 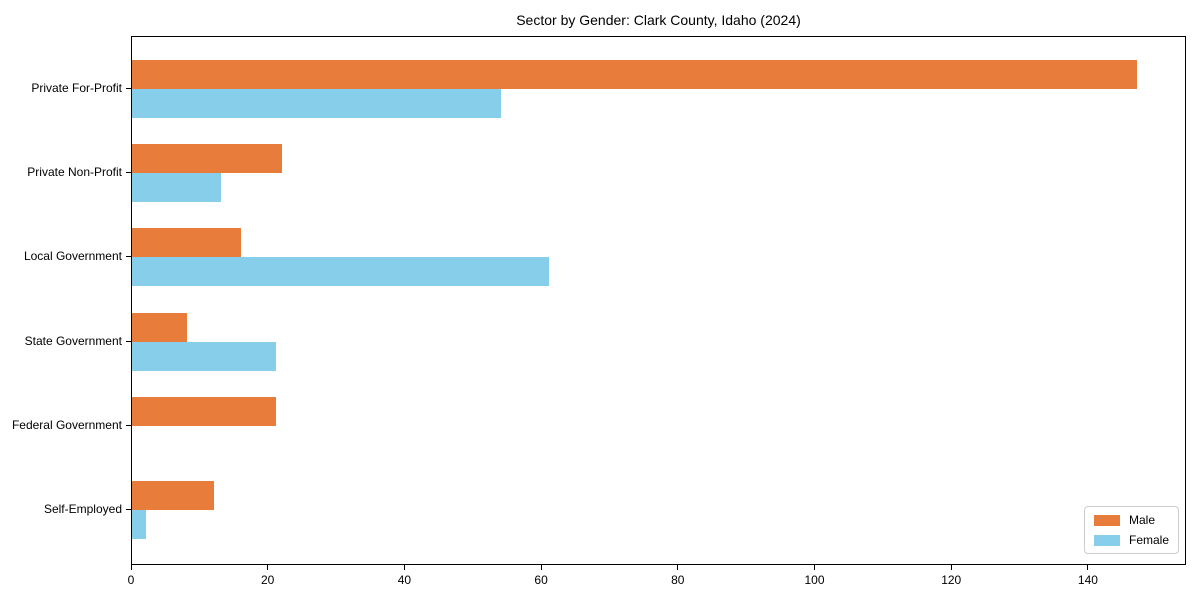 I want to click on bar-male-private-non-profit, so click(x=207, y=159).